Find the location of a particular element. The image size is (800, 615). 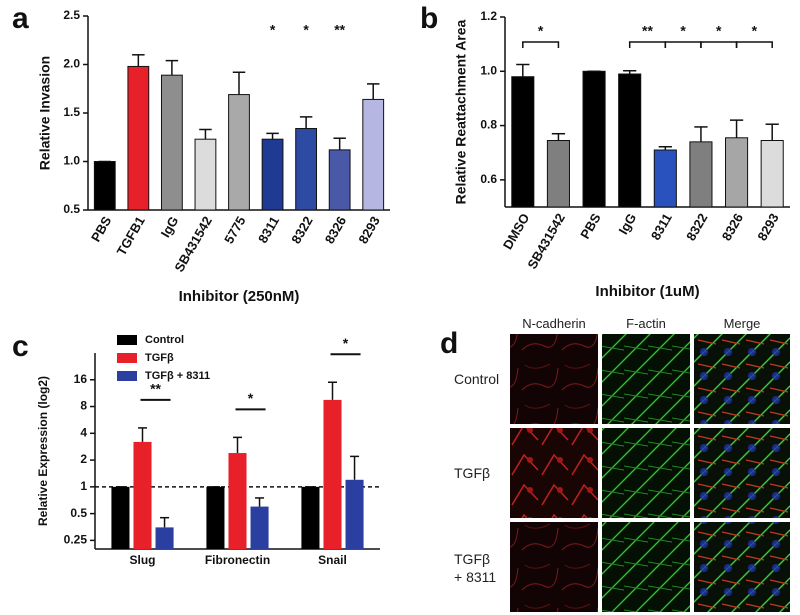

y-tick-label: 1 is located at coordinates (83, 486).